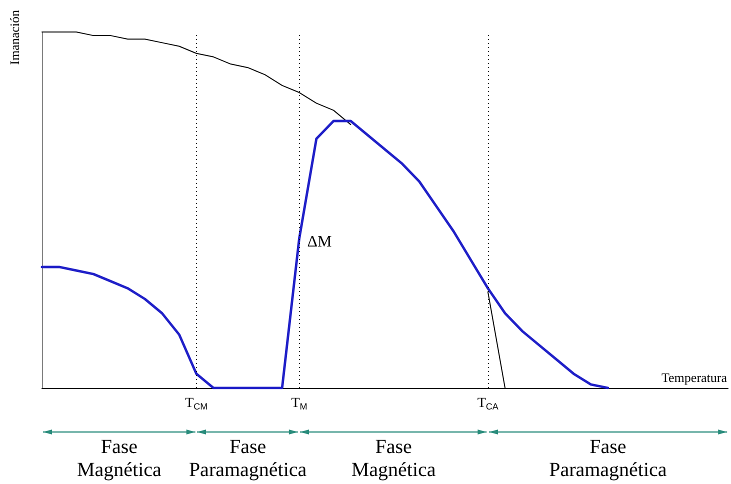  What do you see at coordinates (14, 37) in the screenshot?
I see `y-axis-title: Imanación` at bounding box center [14, 37].